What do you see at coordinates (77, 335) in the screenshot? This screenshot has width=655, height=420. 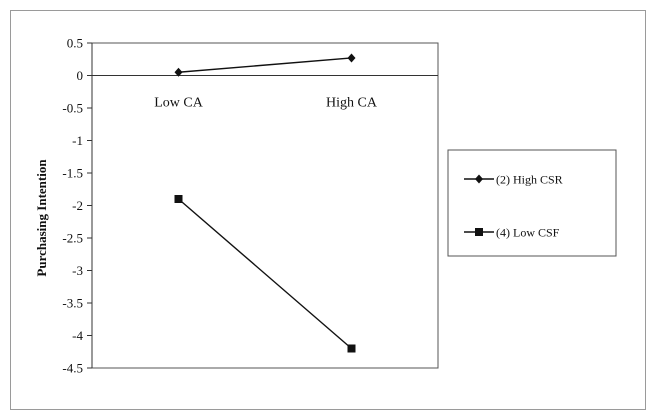 I see `y-tick-label: -4` at bounding box center [77, 335].